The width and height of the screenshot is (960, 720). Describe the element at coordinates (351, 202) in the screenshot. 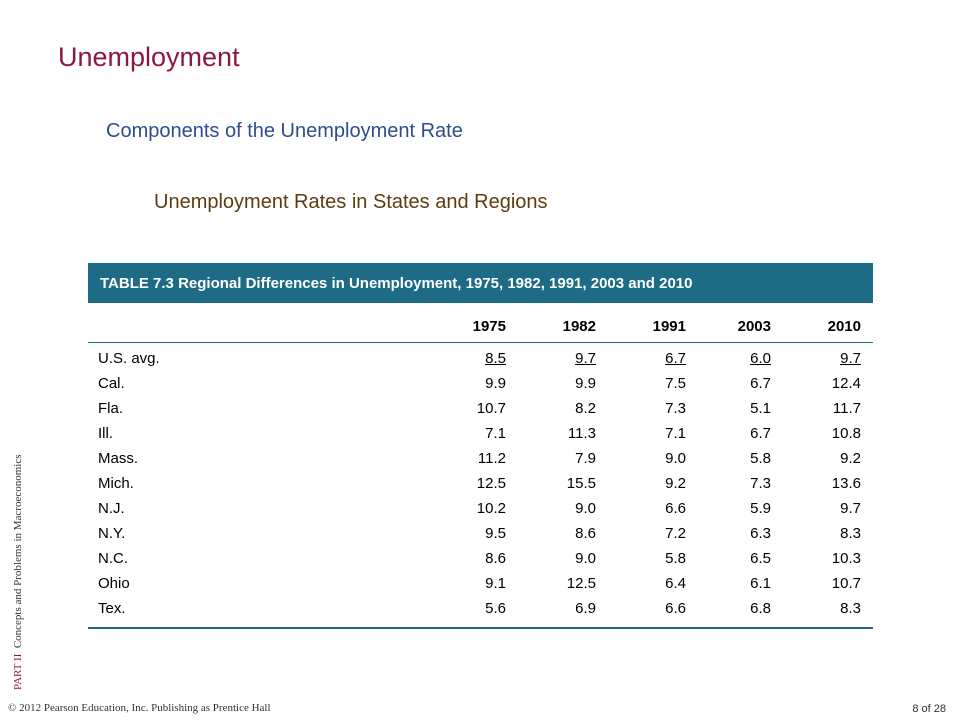

I see `slide-subsubtitle: Unemployment Rates in States and Regions` at that location.